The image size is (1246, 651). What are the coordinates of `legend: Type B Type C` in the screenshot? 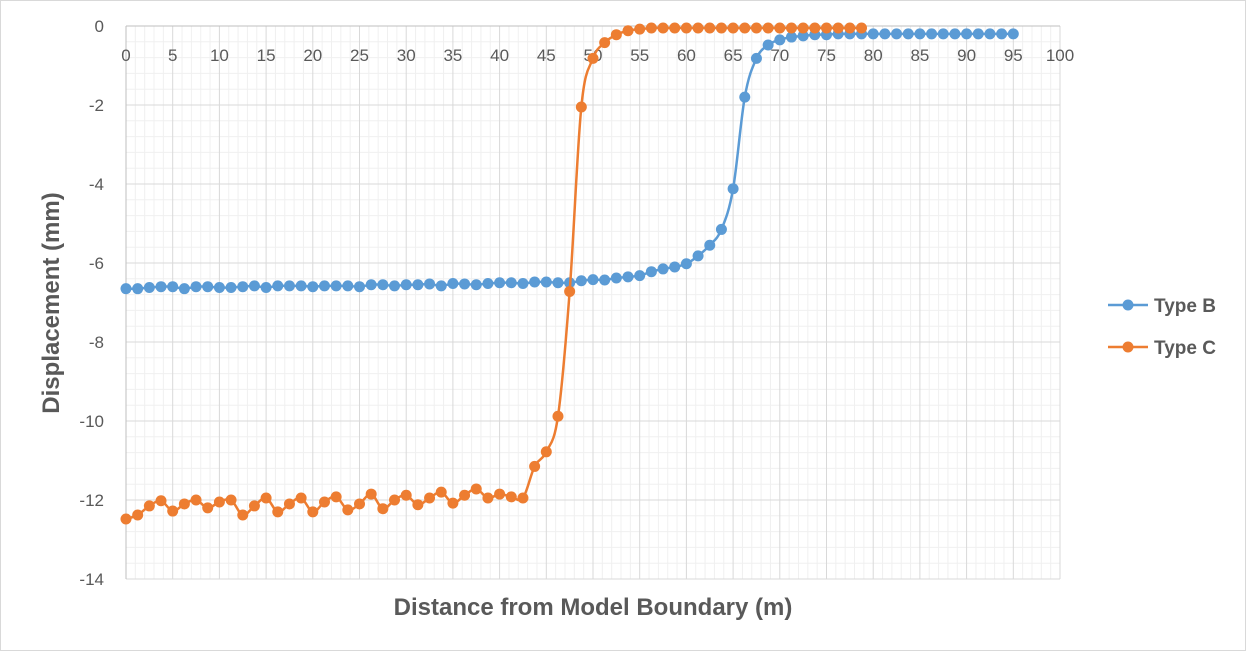 It's located at (1162, 327).